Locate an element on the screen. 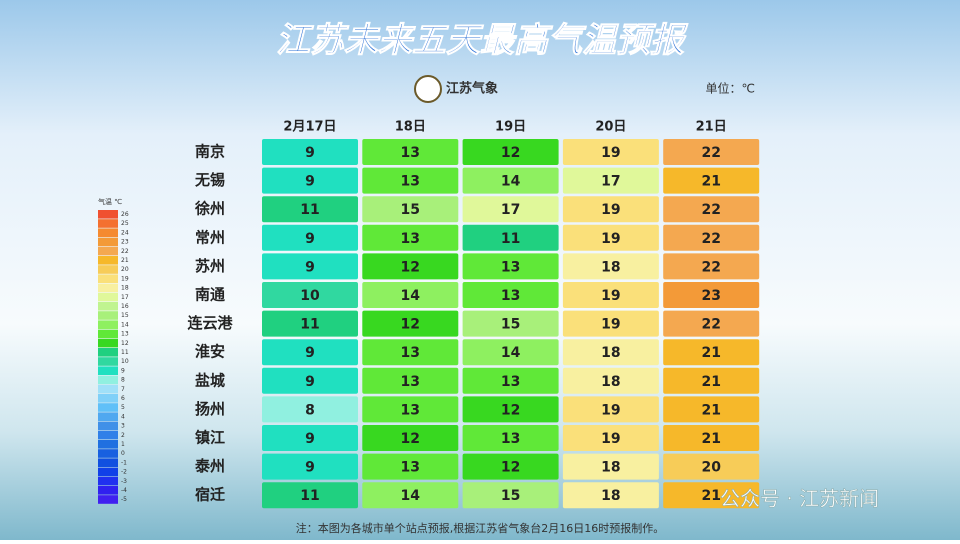 Image resolution: width=960 pixels, height=544 pixels. logo-text: 江苏气象 is located at coordinates (472, 89).